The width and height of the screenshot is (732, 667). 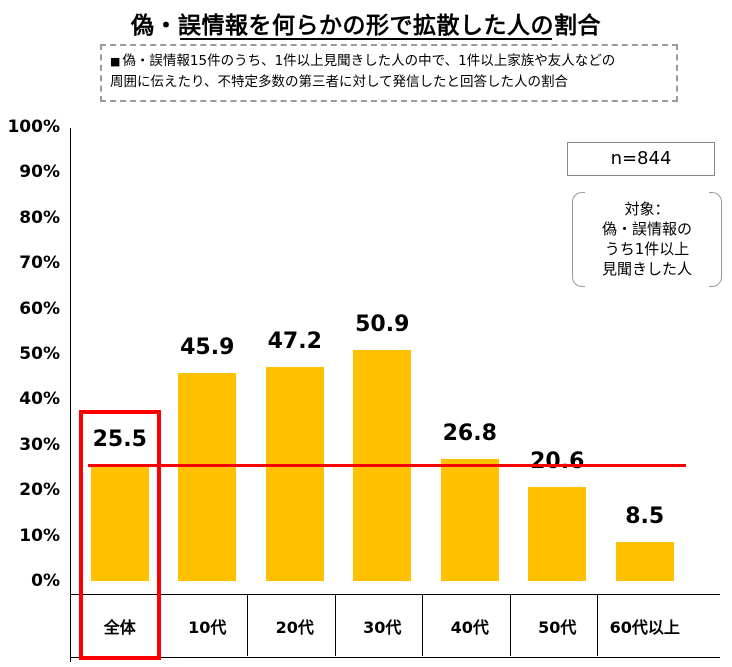 What do you see at coordinates (646, 229) in the screenshot?
I see `target-line-2: 偽・誤情報の` at bounding box center [646, 229].